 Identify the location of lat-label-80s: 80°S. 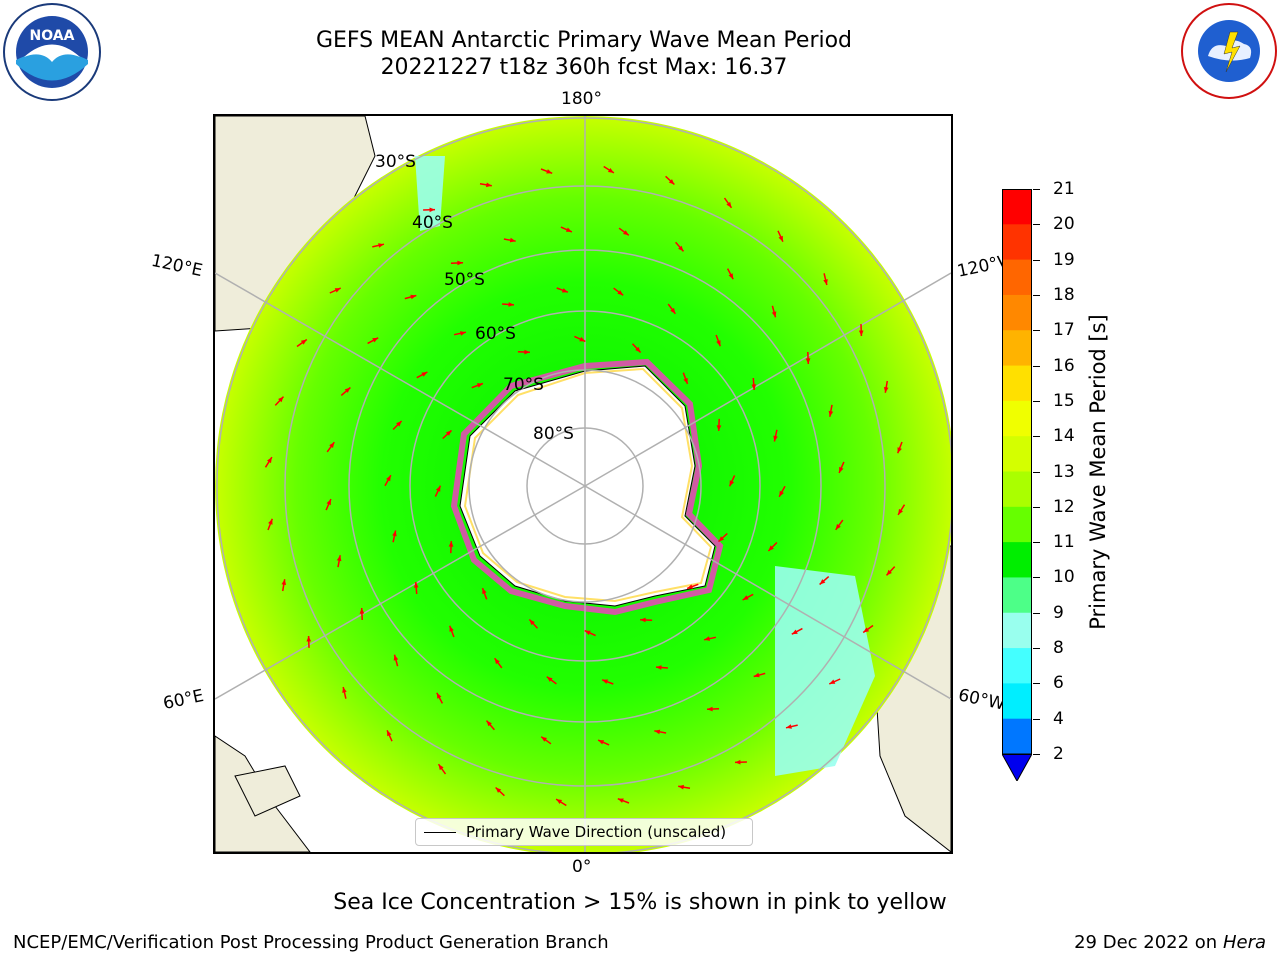
(553, 434).